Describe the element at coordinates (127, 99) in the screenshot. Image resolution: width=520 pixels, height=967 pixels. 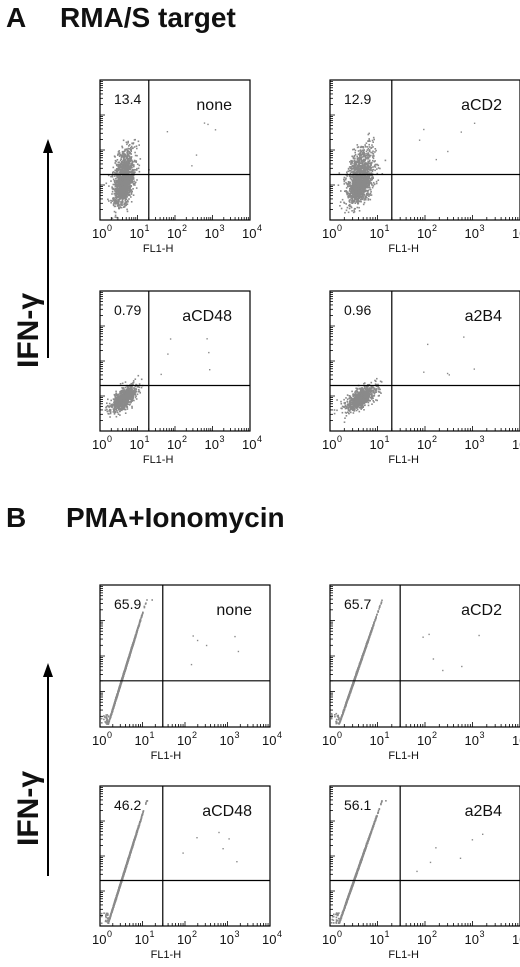
I see `upper-left-percentage: 13.4` at that location.